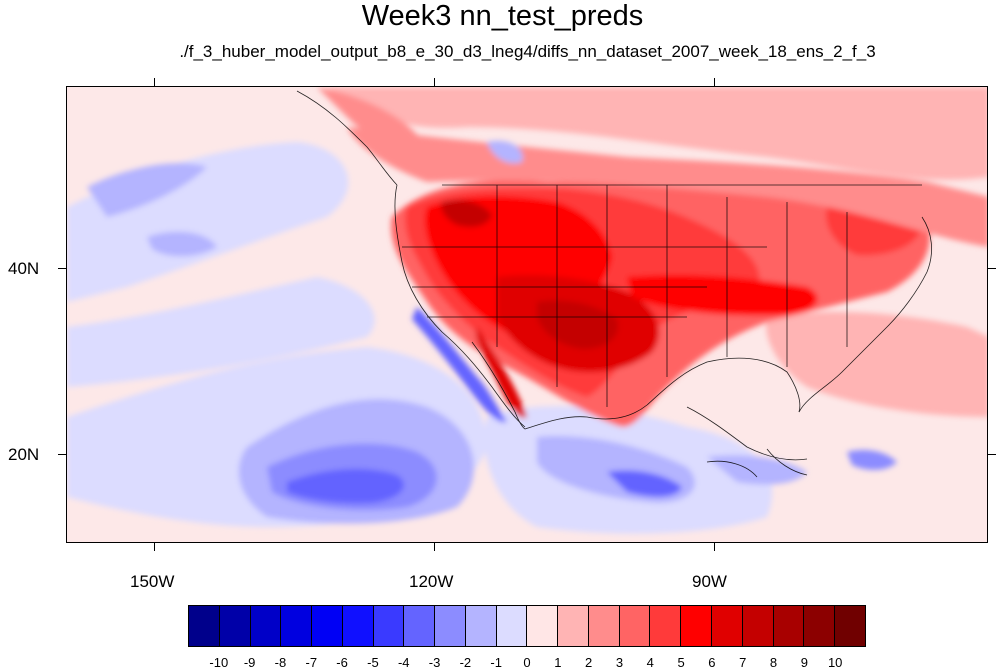 Image resolution: width=1005 pixels, height=672 pixels. I want to click on colorbar-label: -4, so click(403, 662).